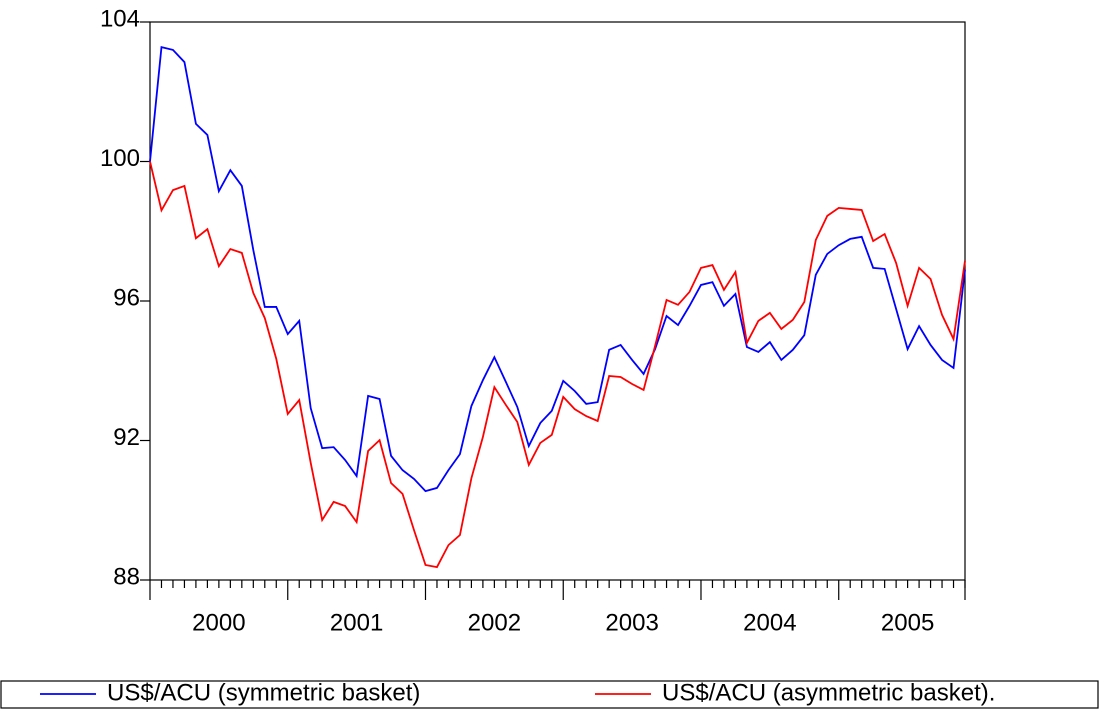  I want to click on y-tick-label: 92, so click(126, 437).